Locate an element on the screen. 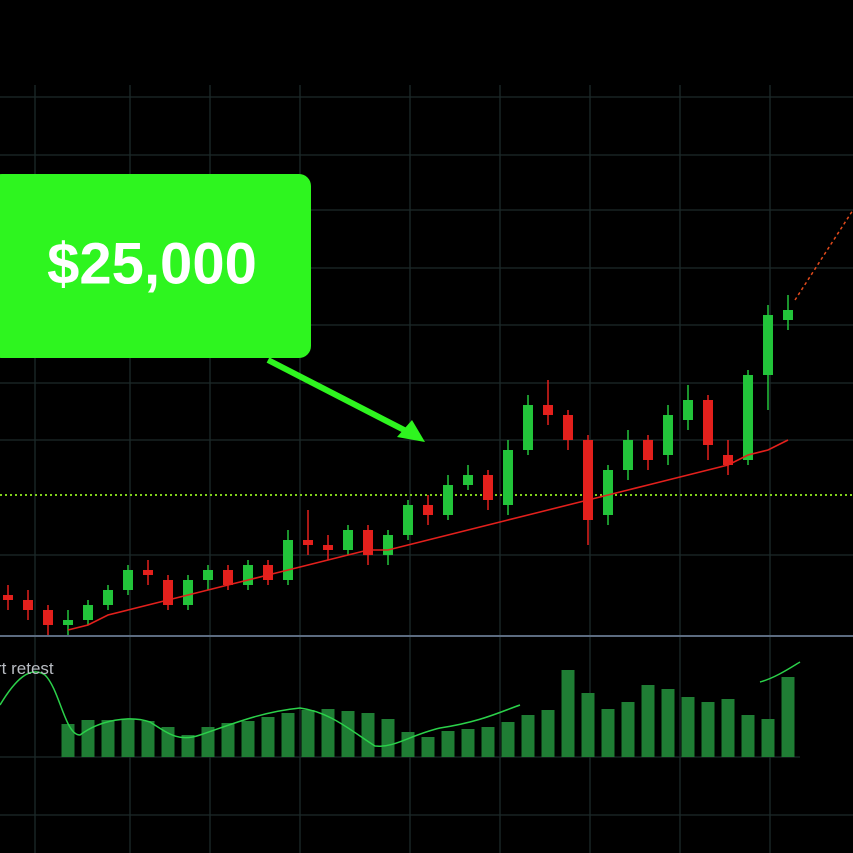 The image size is (853, 853). annotation: rt retest is located at coordinates (27, 668).